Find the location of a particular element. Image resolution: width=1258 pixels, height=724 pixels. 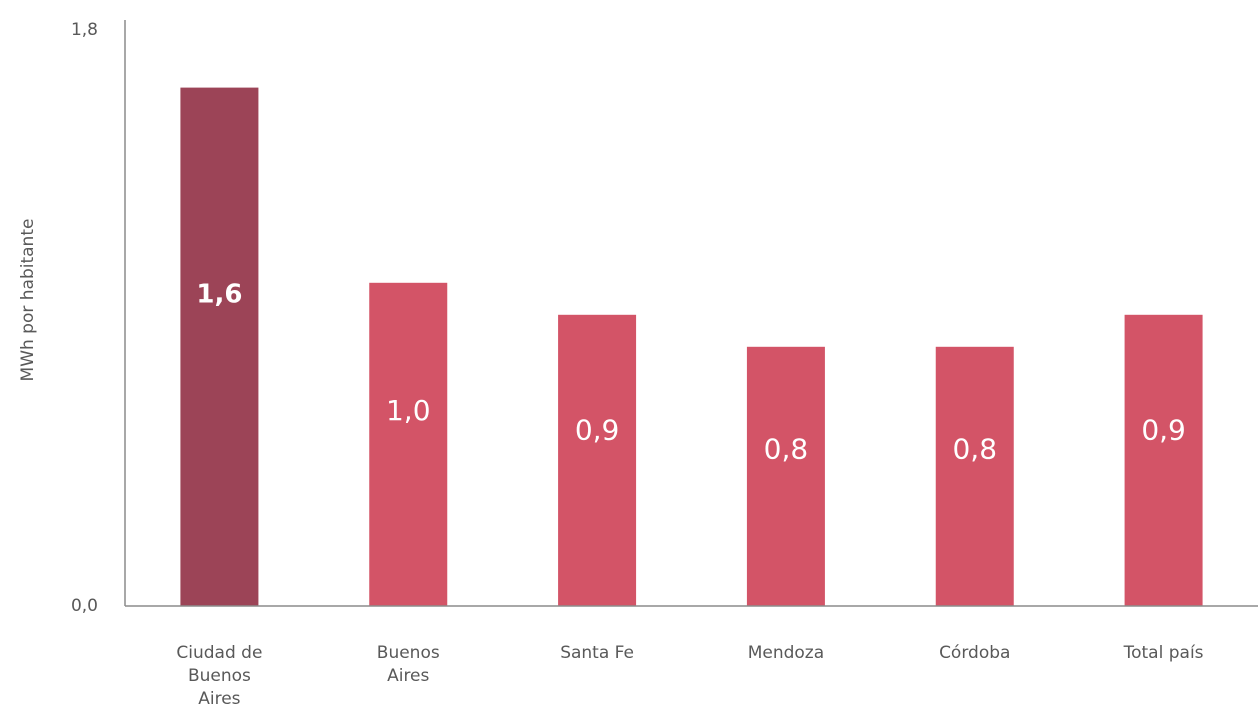

x-tick-label: Santa Fe is located at coordinates (597, 653).